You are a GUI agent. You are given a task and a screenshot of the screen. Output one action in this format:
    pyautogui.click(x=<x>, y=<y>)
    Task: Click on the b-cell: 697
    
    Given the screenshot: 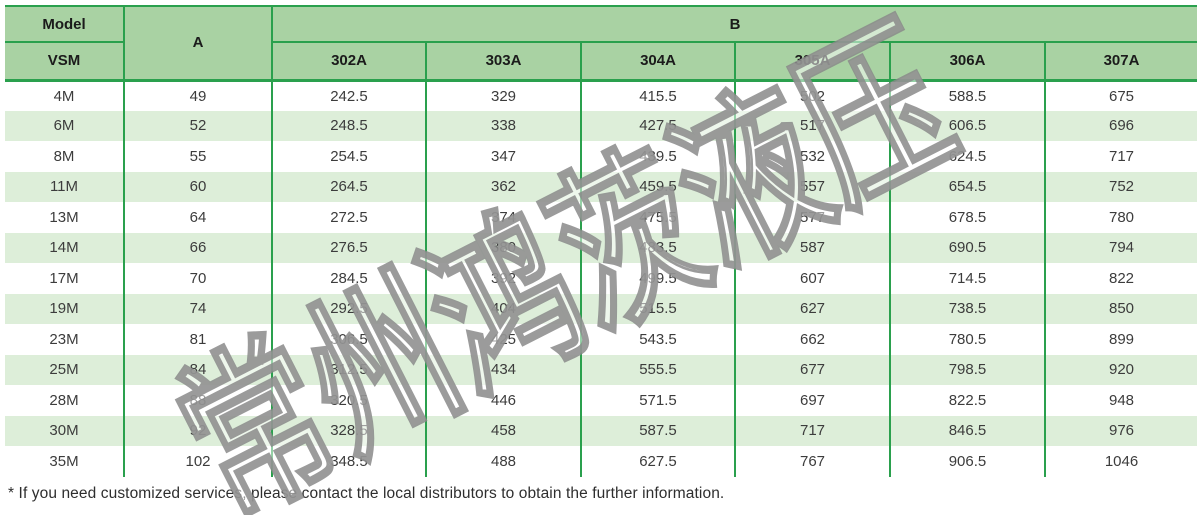 What is the action you would take?
    pyautogui.click(x=812, y=400)
    